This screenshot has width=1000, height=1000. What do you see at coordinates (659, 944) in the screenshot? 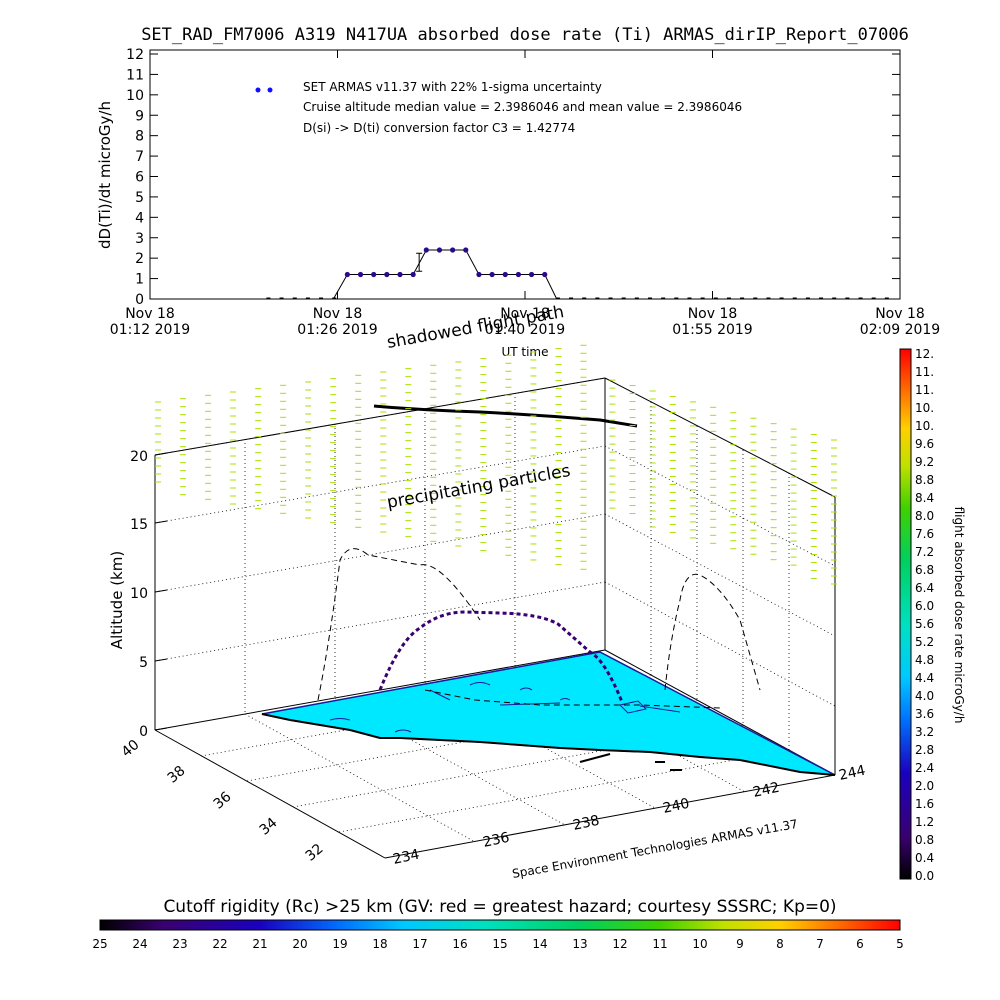
I see `cutoff-tick-label: 11` at bounding box center [659, 944].